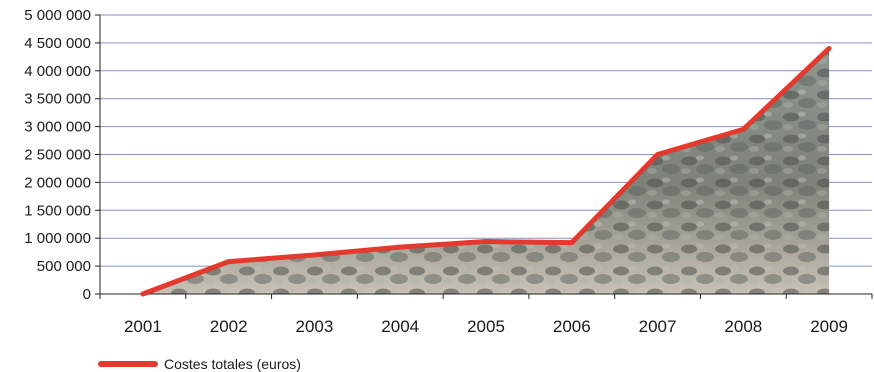  What do you see at coordinates (400, 326) in the screenshot?
I see `x-tick-label: 2004` at bounding box center [400, 326].